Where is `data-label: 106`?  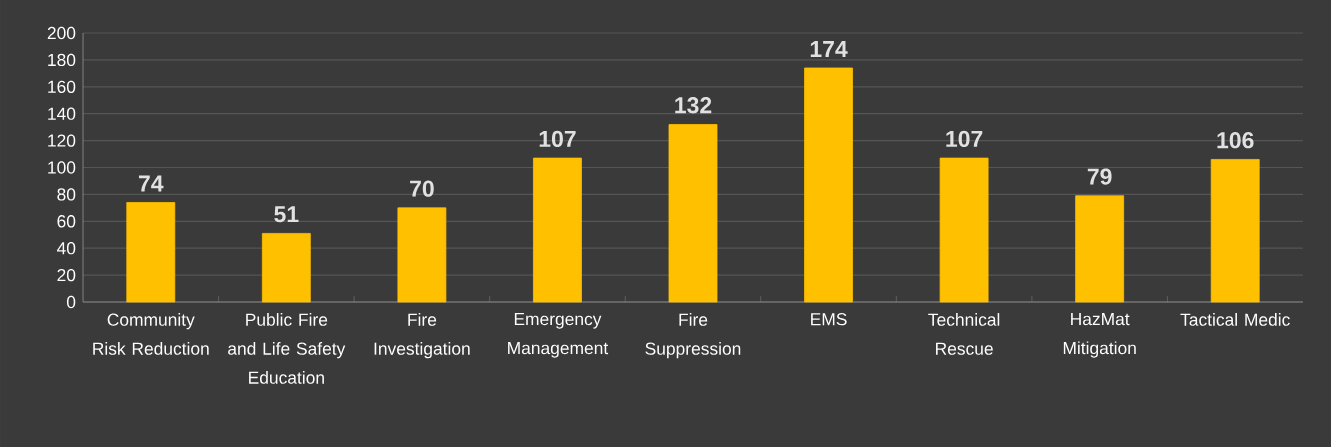 data-label: 106 is located at coordinates (1235, 140).